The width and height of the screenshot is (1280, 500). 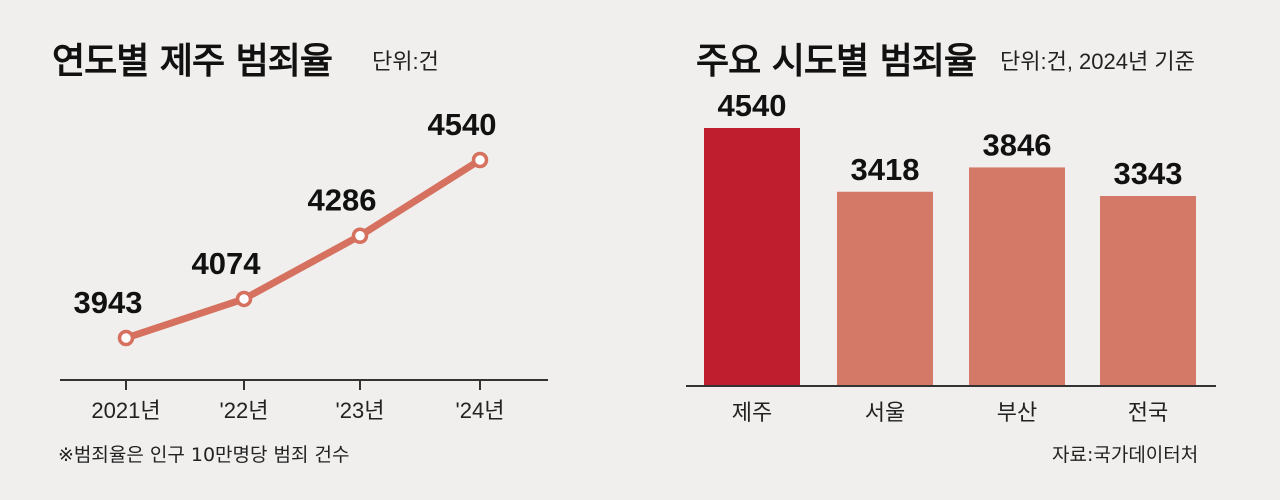 What do you see at coordinates (836, 61) in the screenshot?
I see `bar-chart-title: 주요 시도별 범죄율` at bounding box center [836, 61].